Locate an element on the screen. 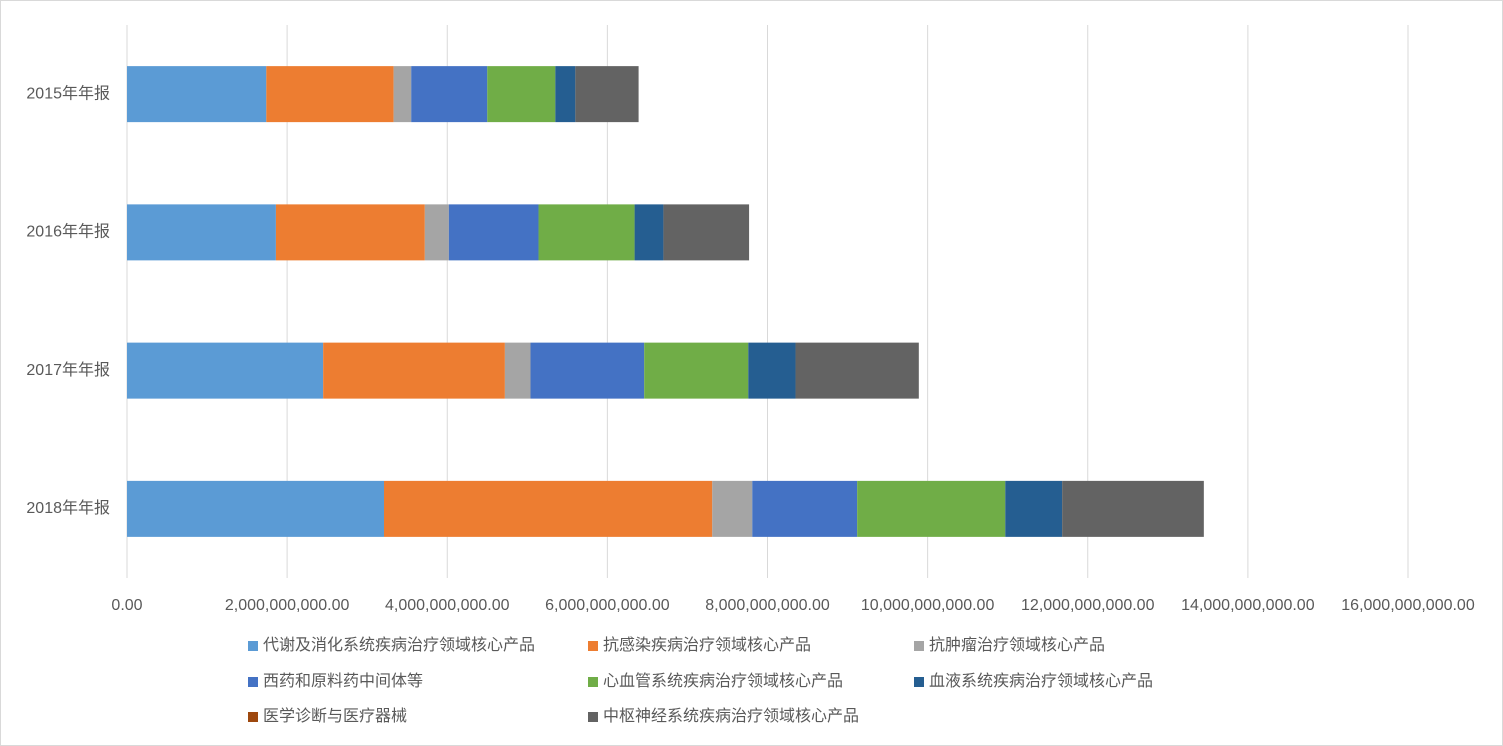 This screenshot has width=1503, height=746. y-tick-label: 2016年年报 is located at coordinates (68, 232).